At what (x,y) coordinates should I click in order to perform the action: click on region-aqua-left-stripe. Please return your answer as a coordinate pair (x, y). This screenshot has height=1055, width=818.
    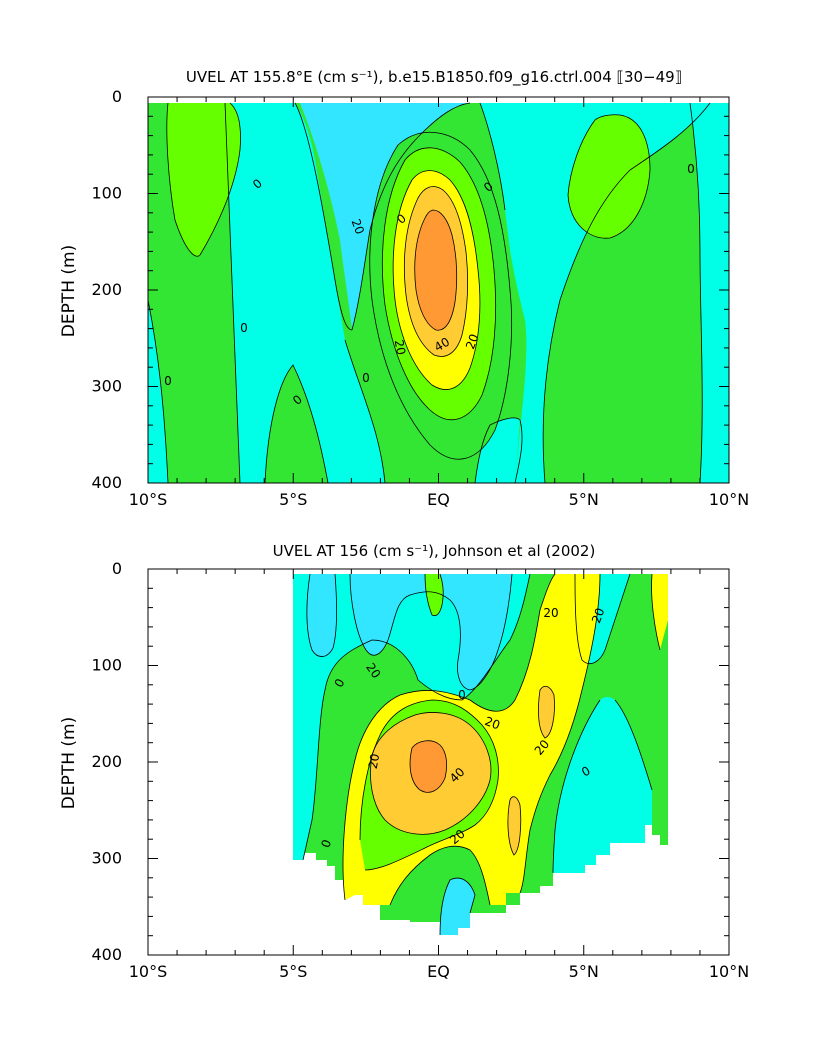
    Looking at the image, I should click on (299, 760).